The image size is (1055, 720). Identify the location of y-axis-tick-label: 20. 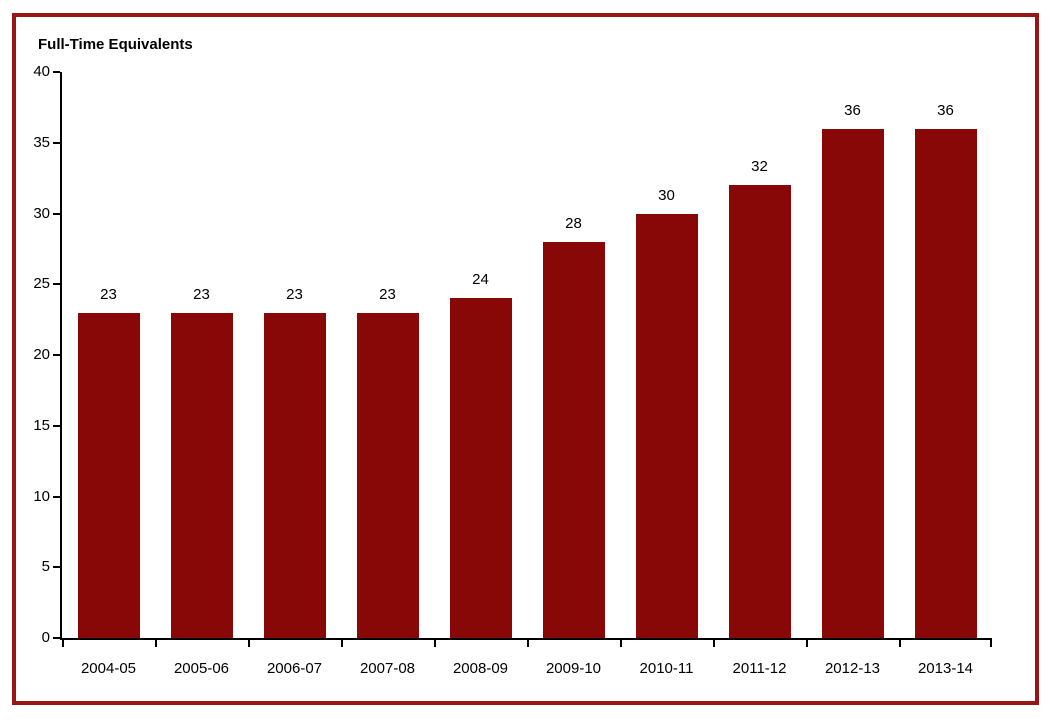
(41, 354).